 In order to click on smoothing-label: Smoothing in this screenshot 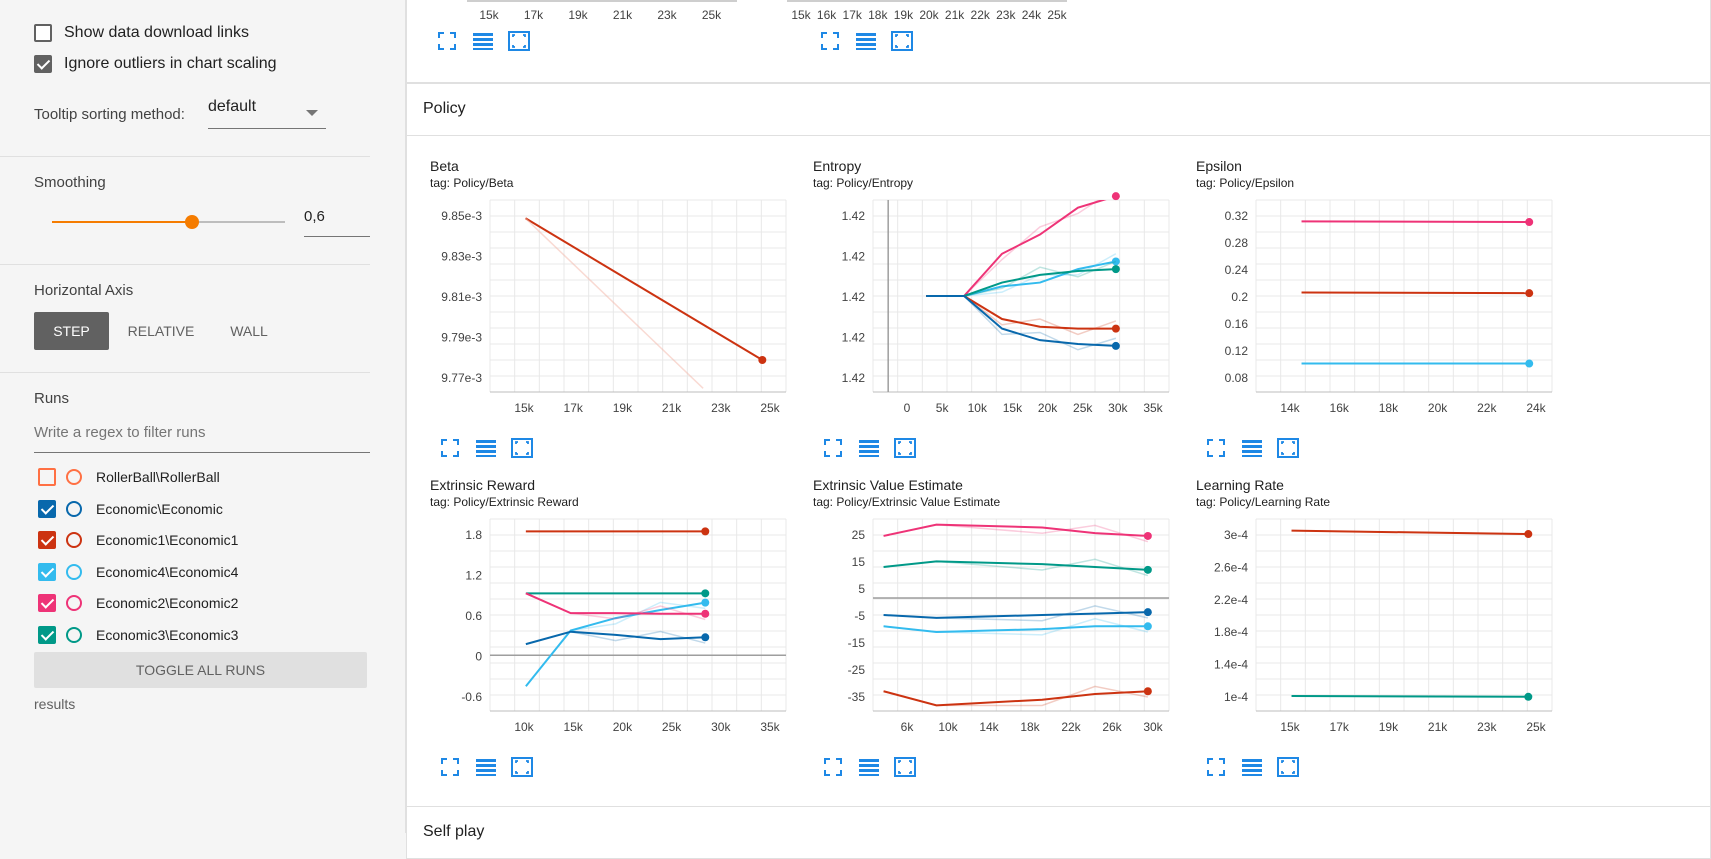, I will do `click(70, 182)`.